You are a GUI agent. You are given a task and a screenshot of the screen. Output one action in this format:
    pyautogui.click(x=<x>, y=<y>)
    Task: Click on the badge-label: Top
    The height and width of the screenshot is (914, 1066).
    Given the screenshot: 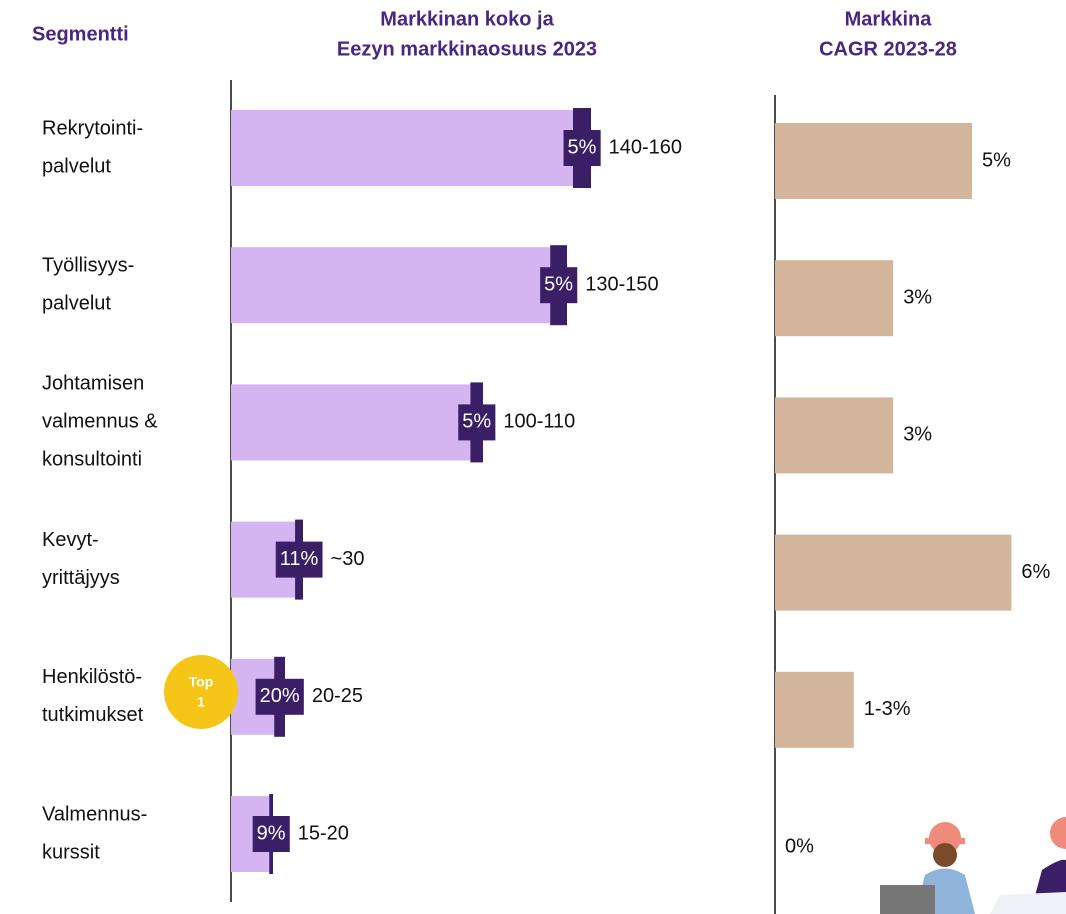 What is the action you would take?
    pyautogui.click(x=201, y=682)
    